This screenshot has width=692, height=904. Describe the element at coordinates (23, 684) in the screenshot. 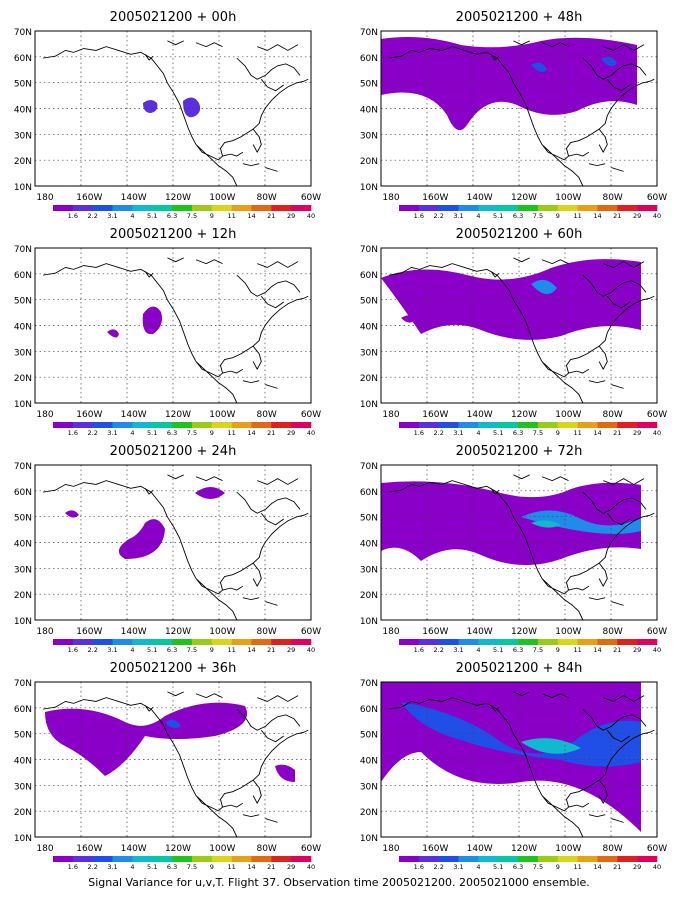

I see `lat-label: 70N` at that location.